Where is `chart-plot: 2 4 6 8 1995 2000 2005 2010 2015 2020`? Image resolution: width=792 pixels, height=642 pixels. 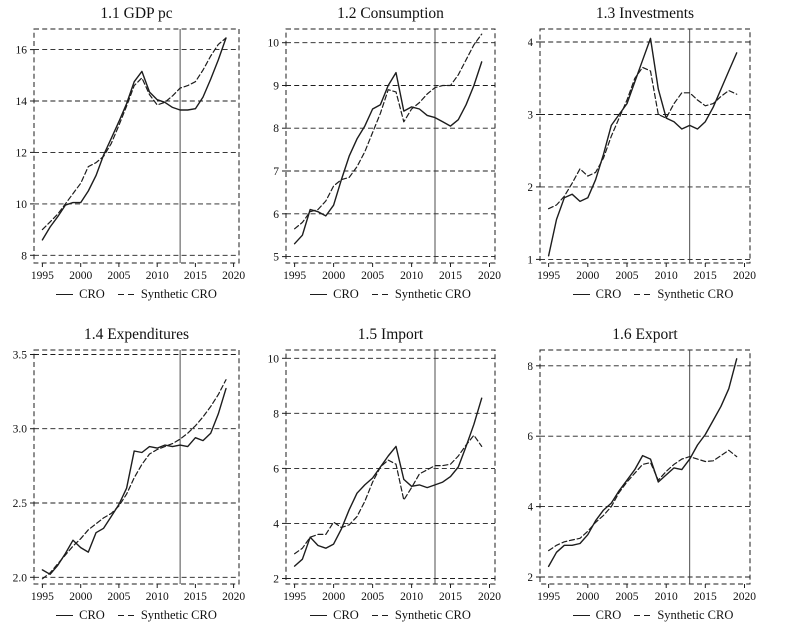
chart-plot: 2 4 6 8 1995 2000 2005 2010 2015 2020 is located at coordinates (642, 476).